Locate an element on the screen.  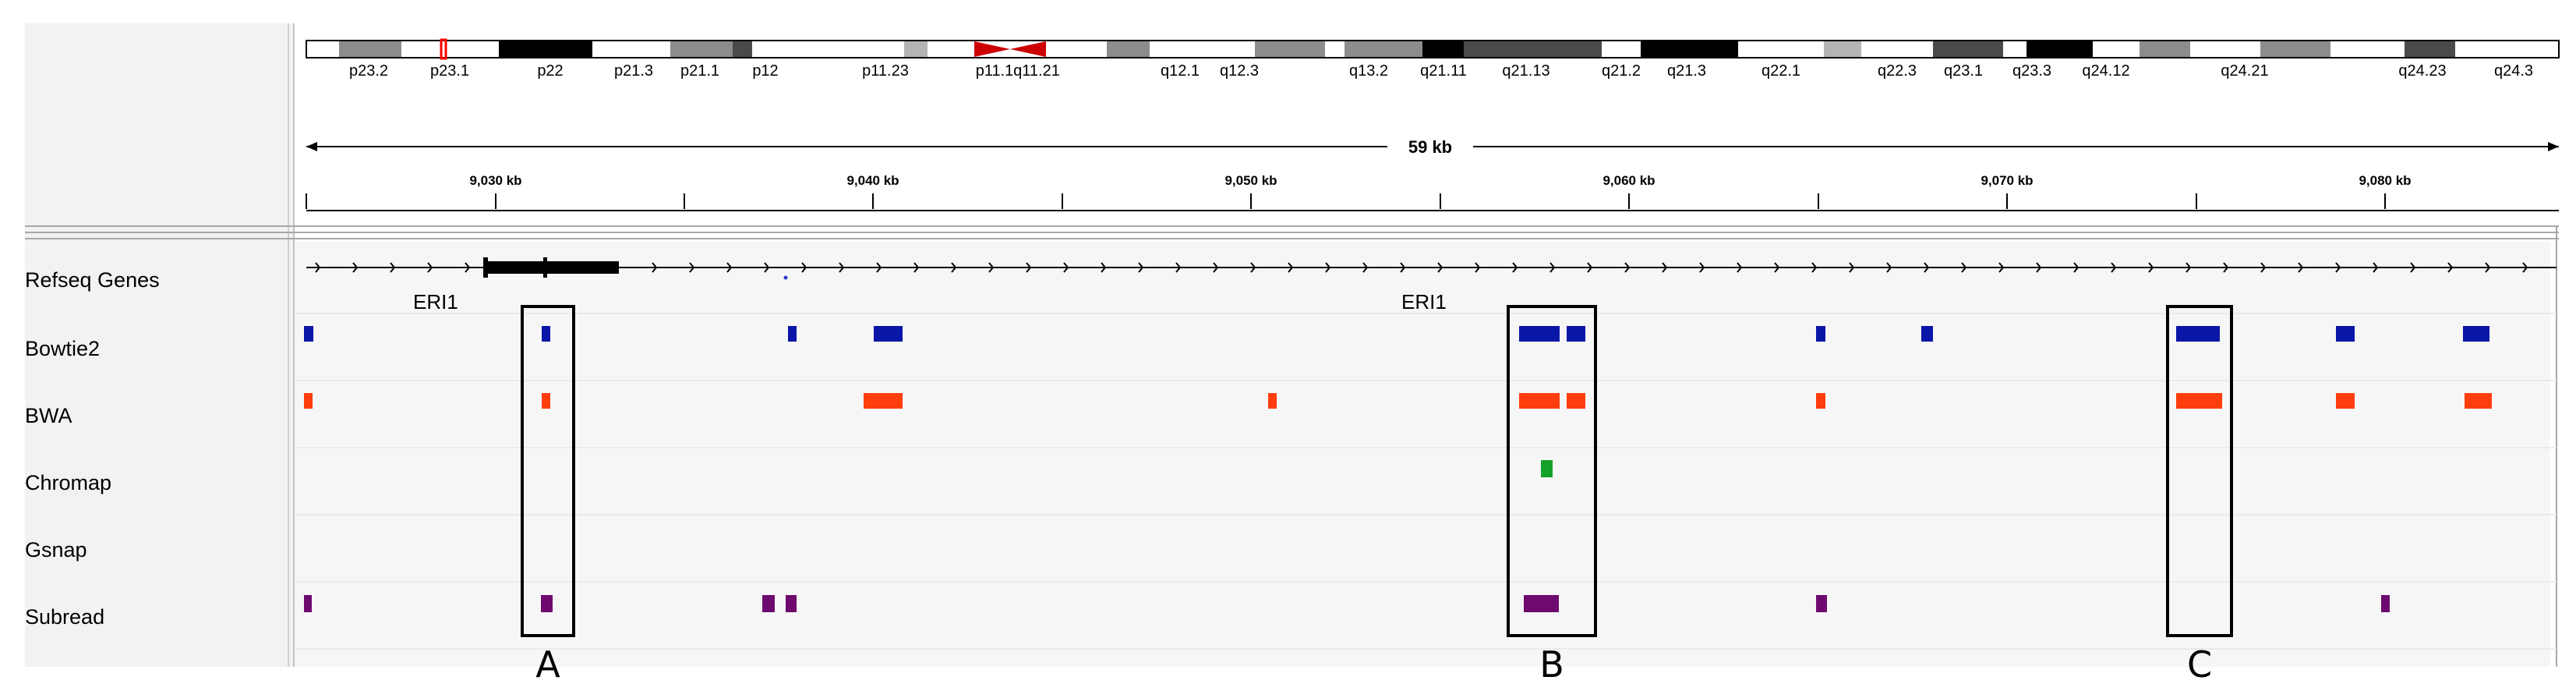
ideogram-band-label: q21.2 is located at coordinates (1621, 71).